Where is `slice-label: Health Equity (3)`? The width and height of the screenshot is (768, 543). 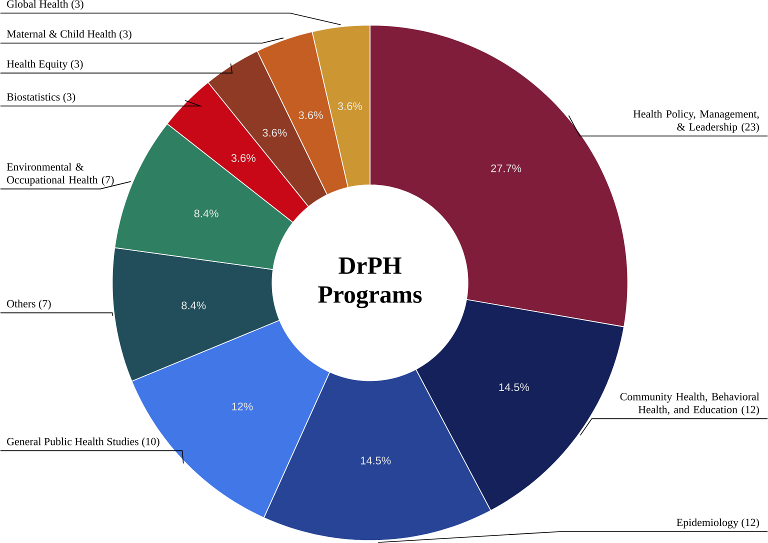 slice-label: Health Equity (3) is located at coordinates (44, 65).